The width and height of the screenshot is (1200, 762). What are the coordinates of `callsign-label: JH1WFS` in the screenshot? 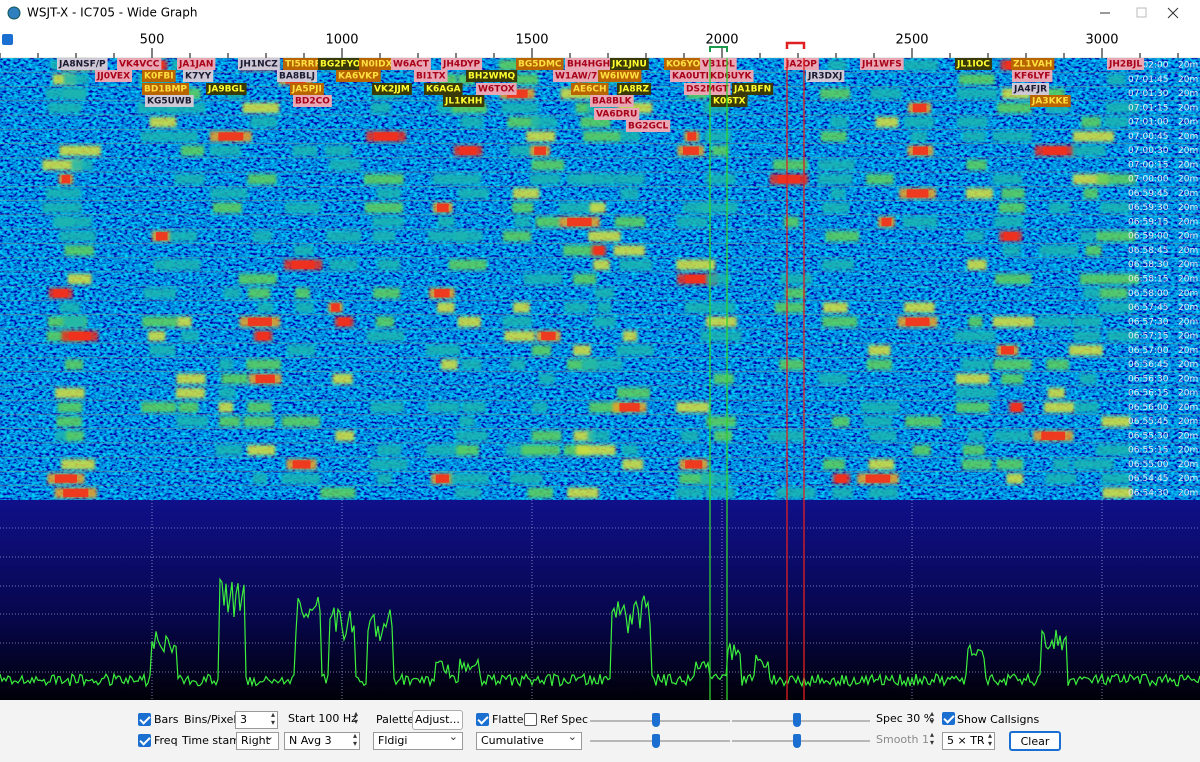 It's located at (881, 65).